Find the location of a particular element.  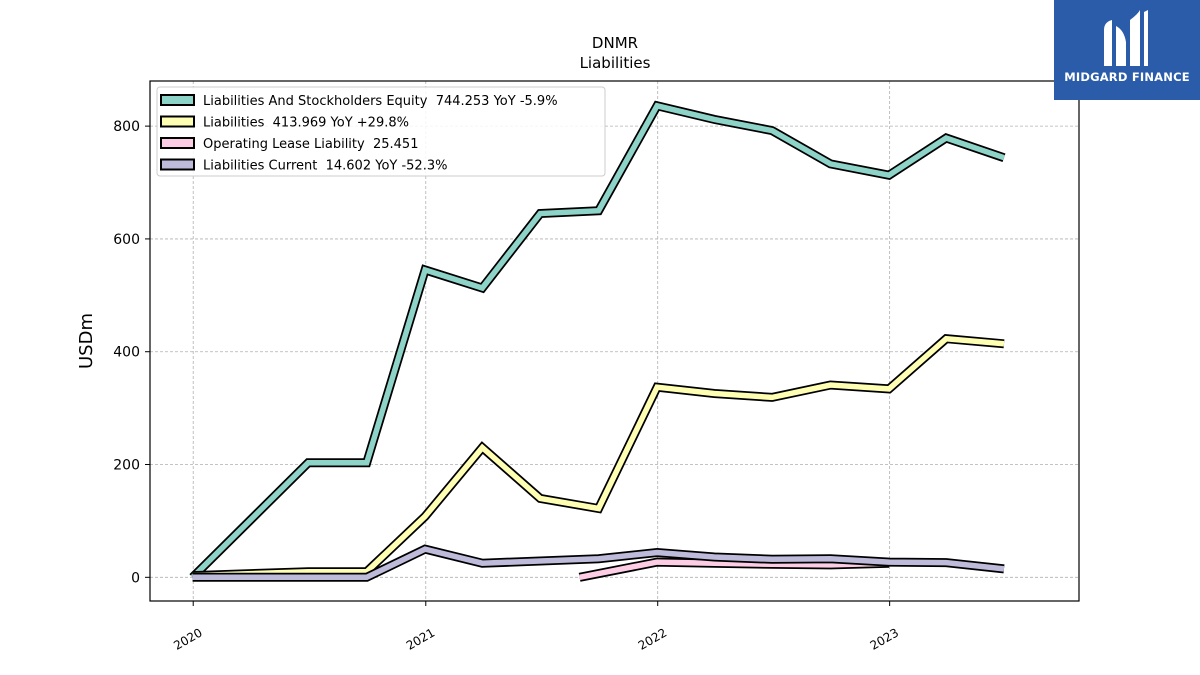

y-tick-label: 800 is located at coordinates (126, 127).